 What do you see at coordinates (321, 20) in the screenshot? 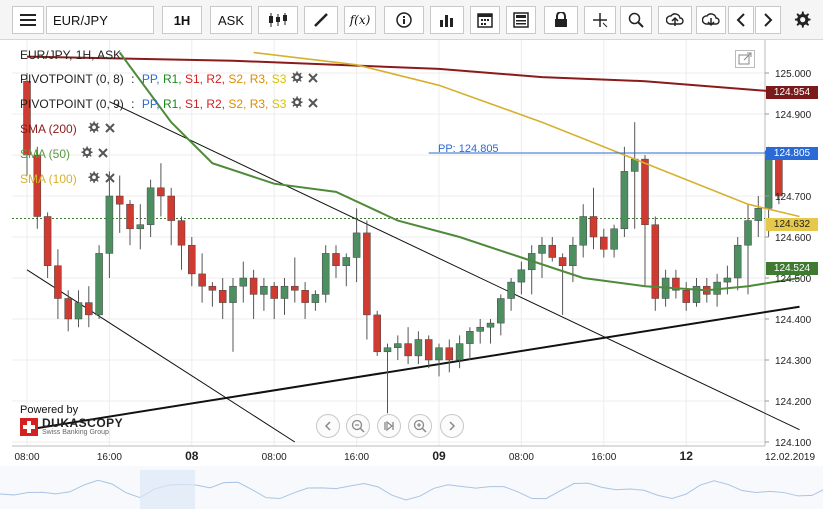
I see `draw-line-icon` at bounding box center [321, 20].